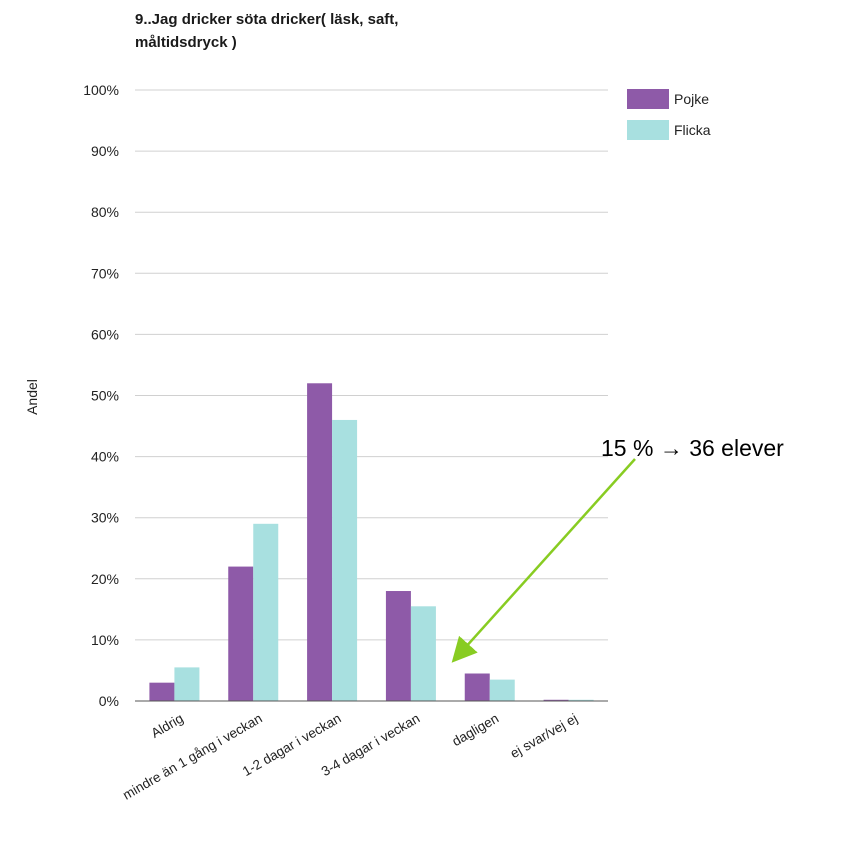 Image resolution: width=858 pixels, height=845 pixels. What do you see at coordinates (476, 730) in the screenshot?
I see `x-category-label: dagligen` at bounding box center [476, 730].